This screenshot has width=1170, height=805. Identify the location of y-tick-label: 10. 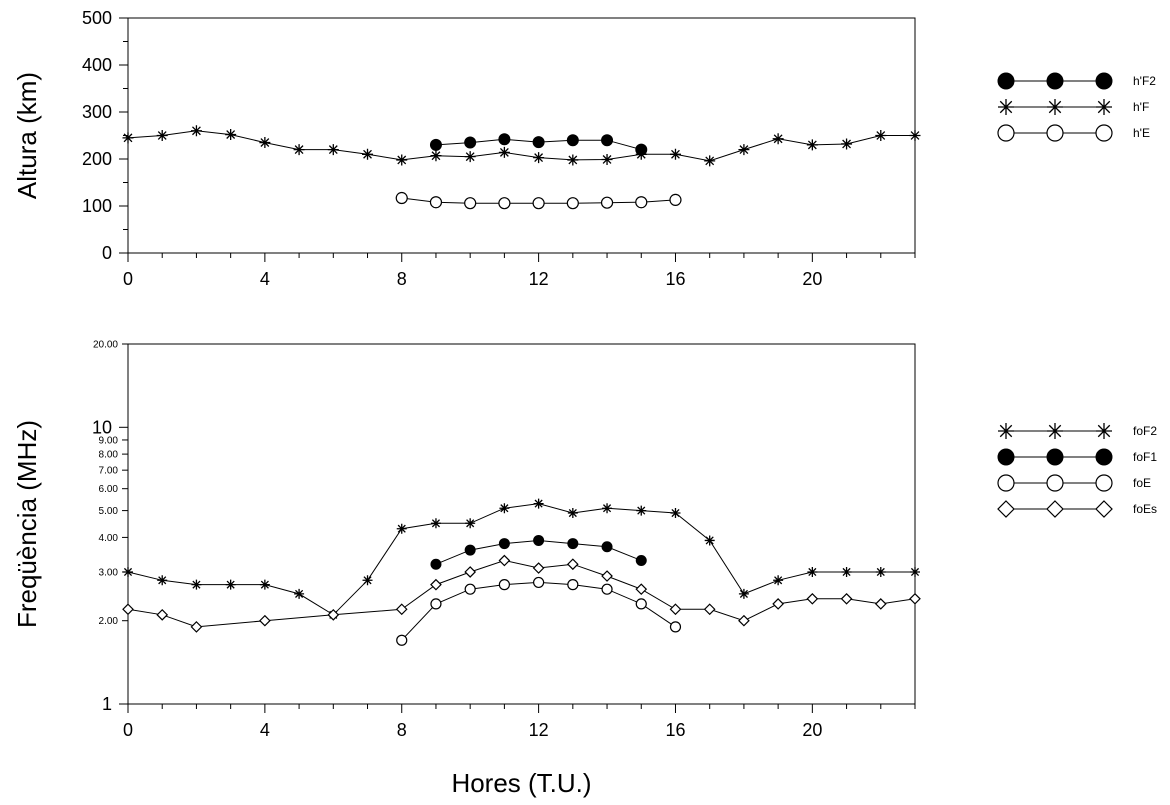
(102, 427).